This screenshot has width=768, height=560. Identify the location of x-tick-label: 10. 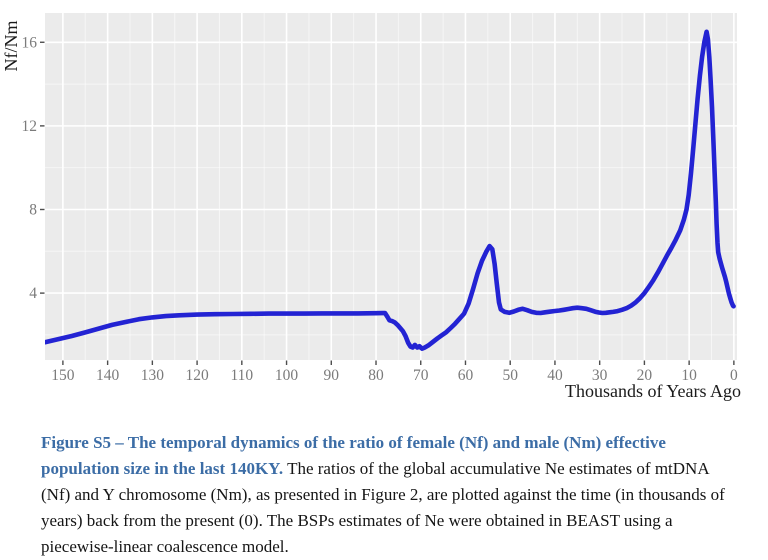
(689, 375).